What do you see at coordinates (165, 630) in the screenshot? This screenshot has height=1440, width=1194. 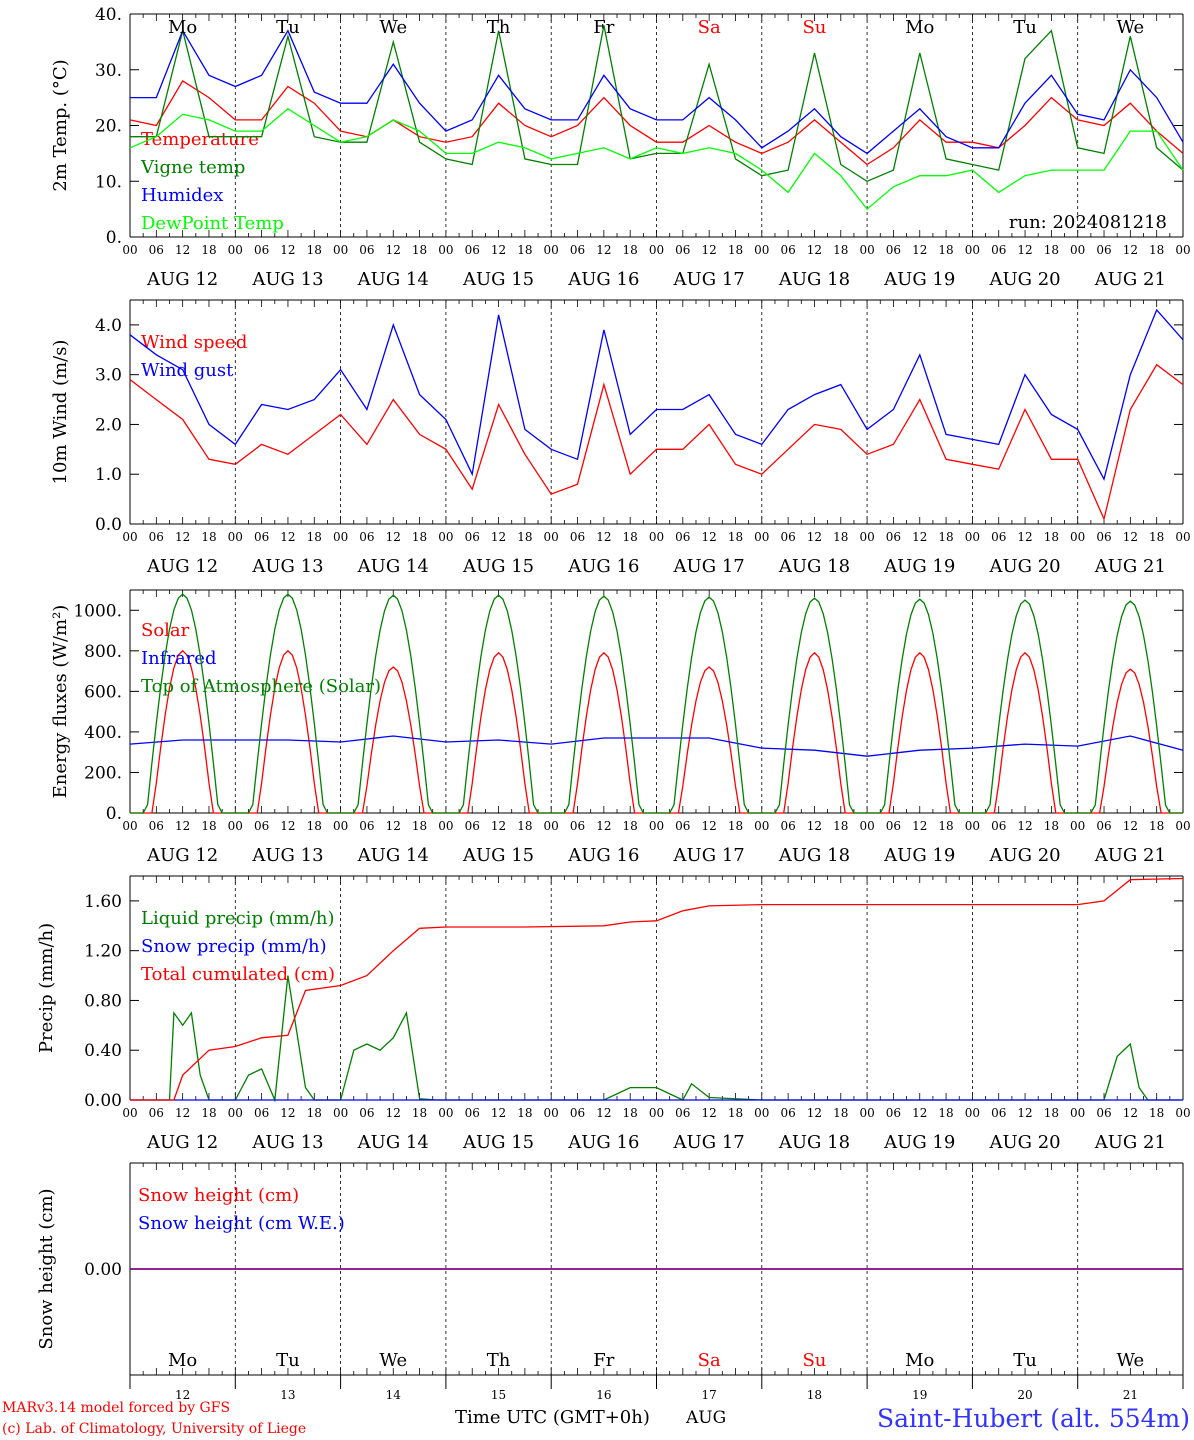 I see `legend-entry: Solar` at bounding box center [165, 630].